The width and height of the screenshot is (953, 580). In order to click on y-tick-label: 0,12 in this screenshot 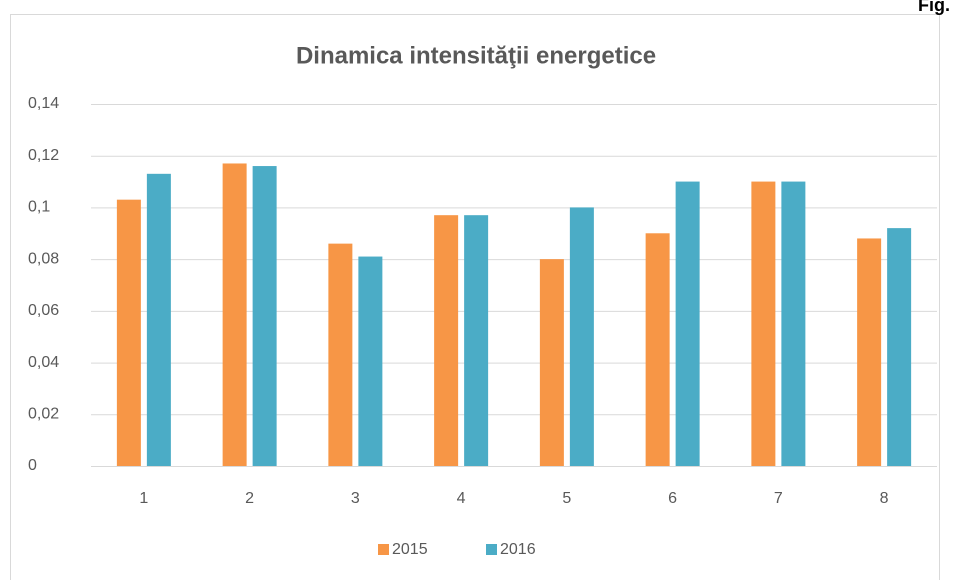, I will do `click(43, 155)`.